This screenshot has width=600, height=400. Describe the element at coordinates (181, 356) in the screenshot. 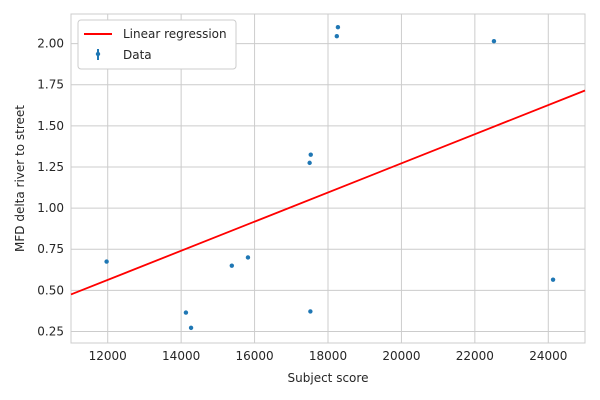

I see `x-tick-label: 14000` at that location.